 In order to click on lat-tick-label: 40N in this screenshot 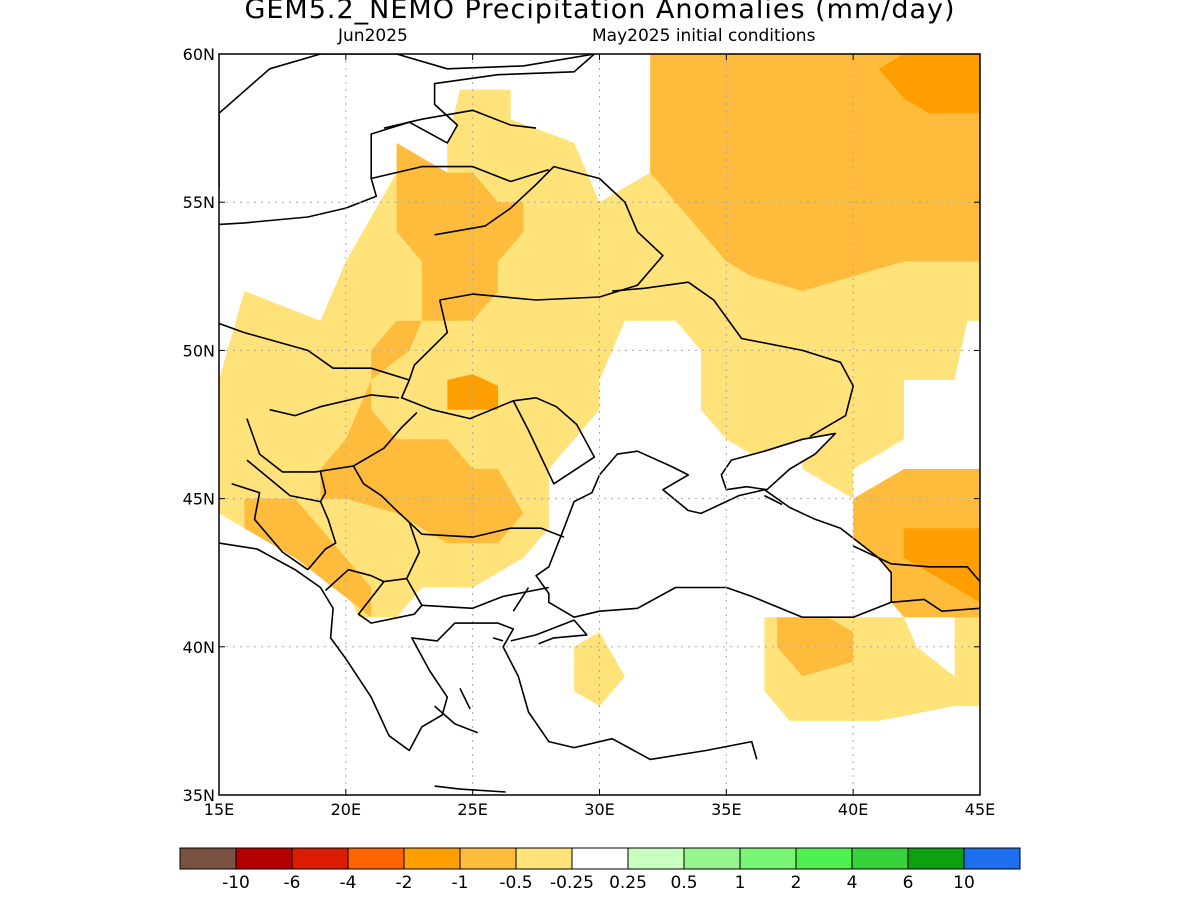, I will do `click(199, 647)`.